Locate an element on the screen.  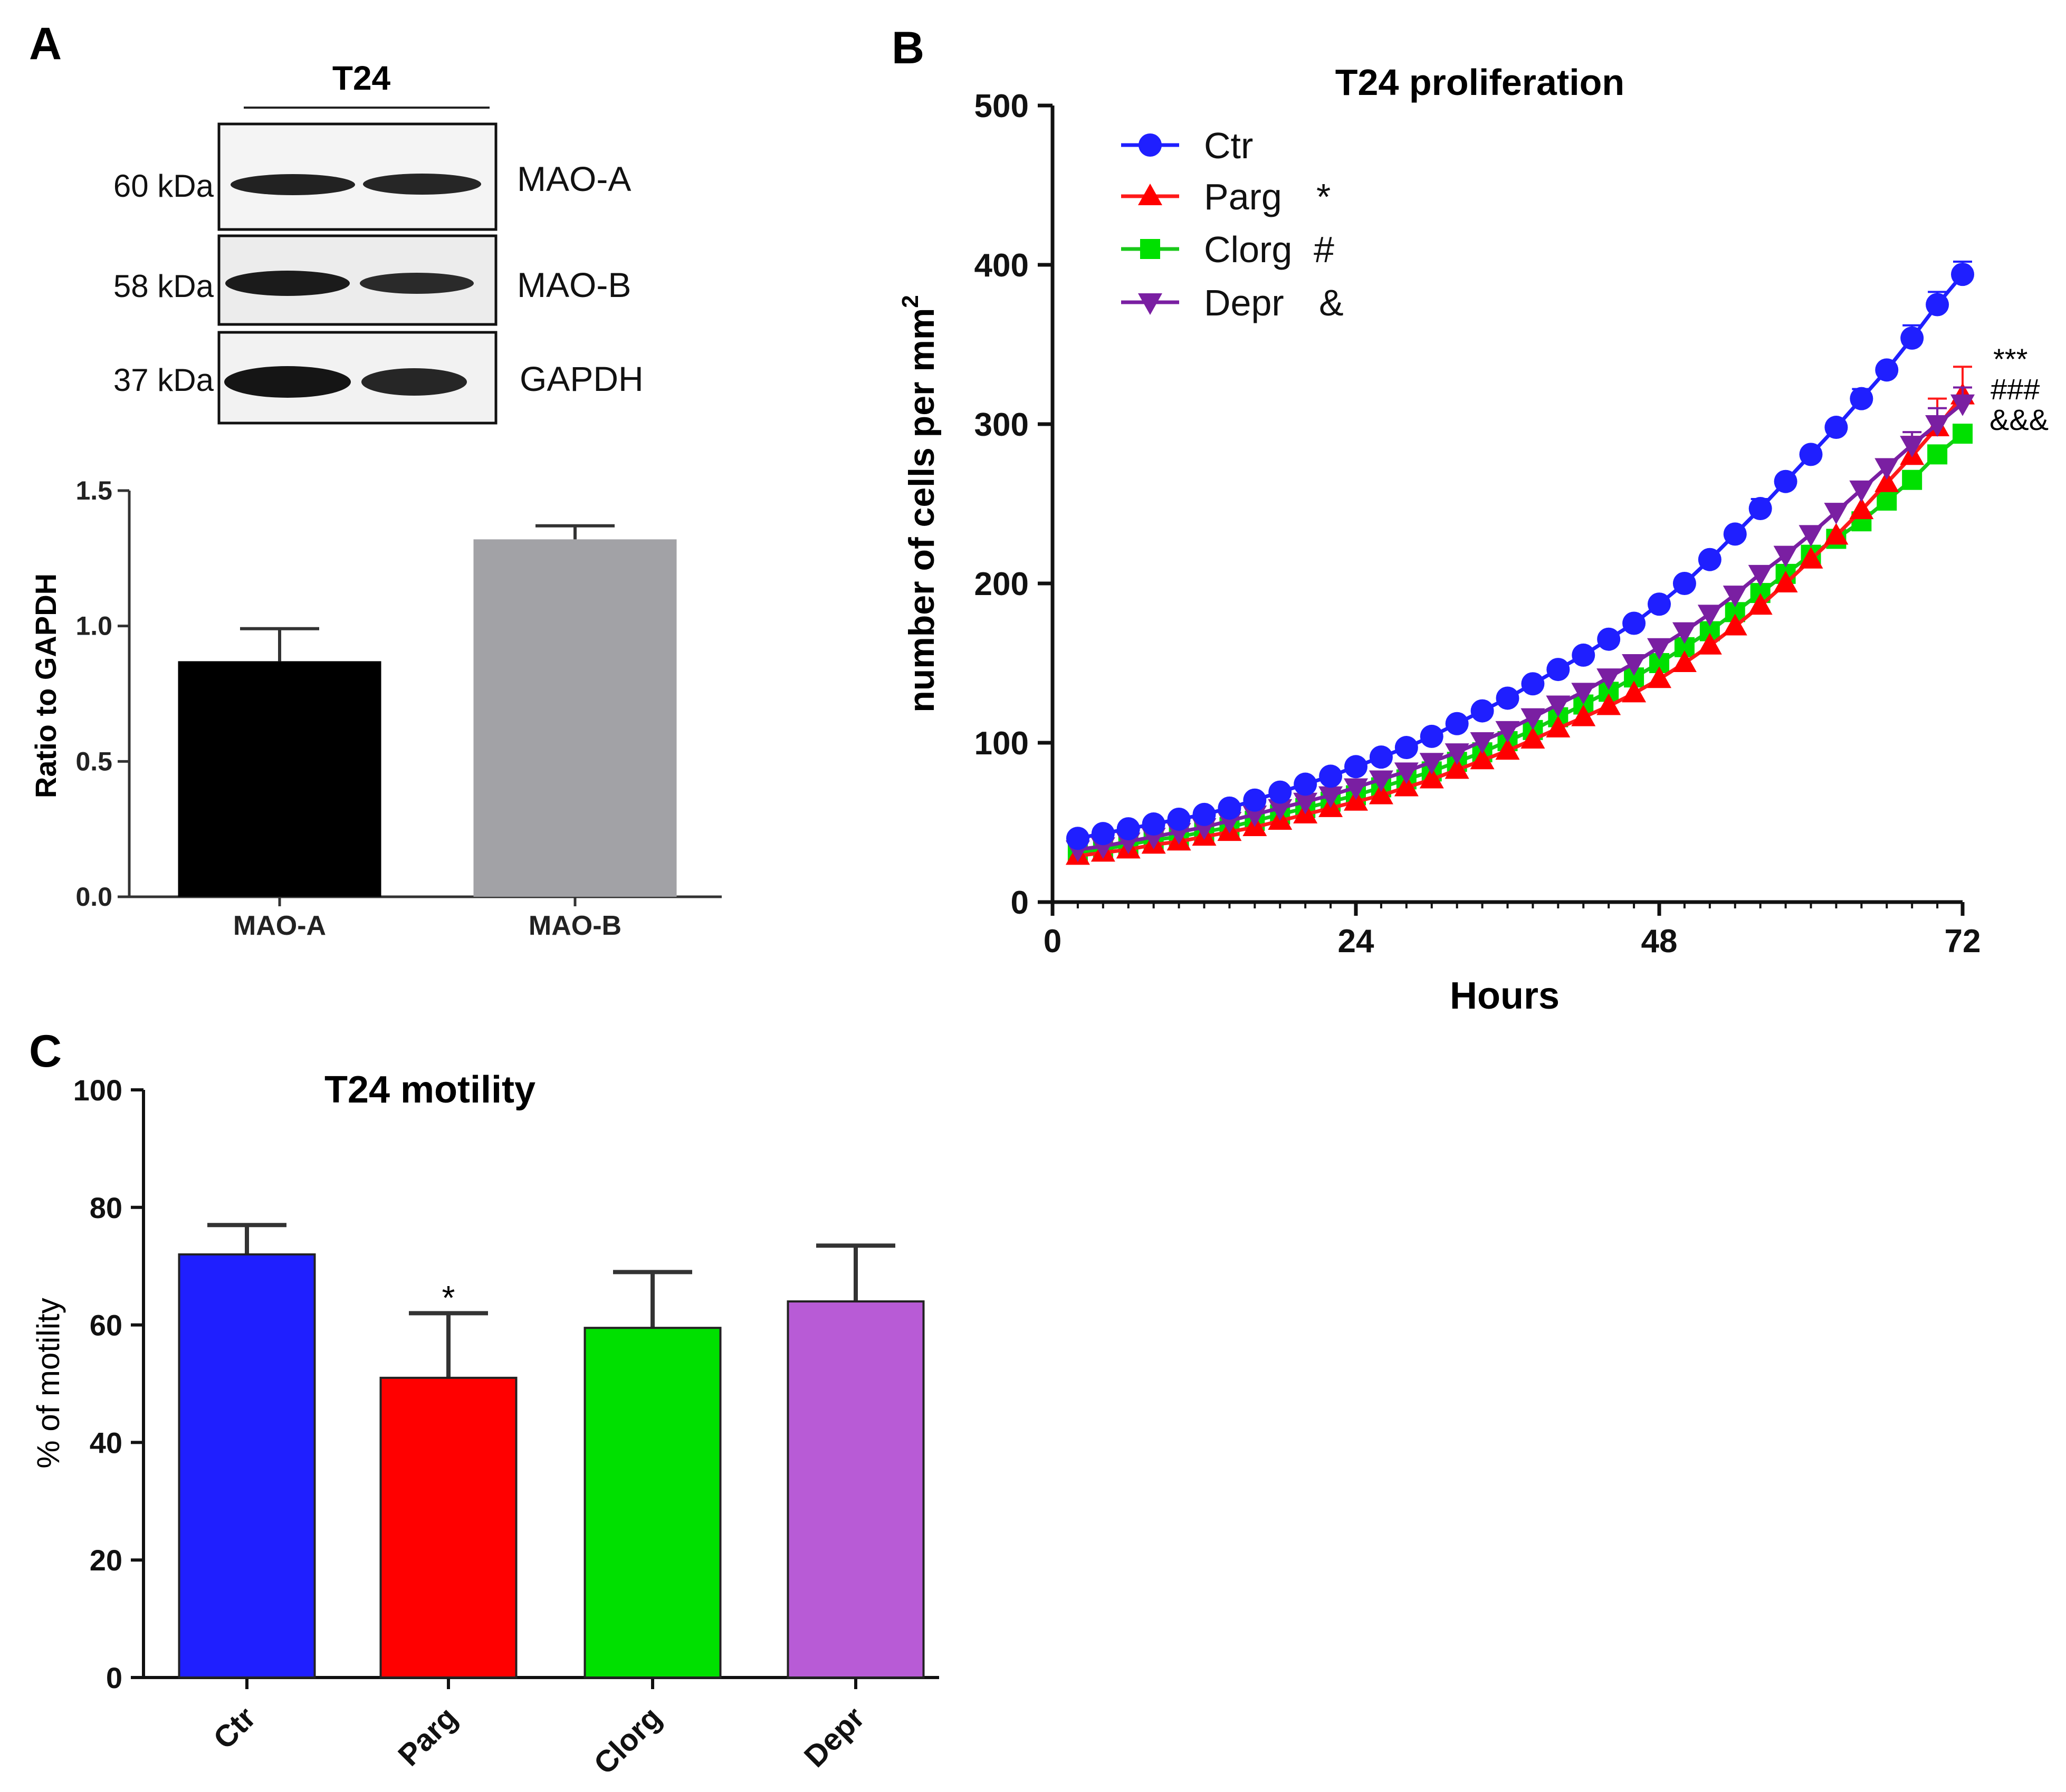
proliferation-series is located at coordinates (1520, 562).